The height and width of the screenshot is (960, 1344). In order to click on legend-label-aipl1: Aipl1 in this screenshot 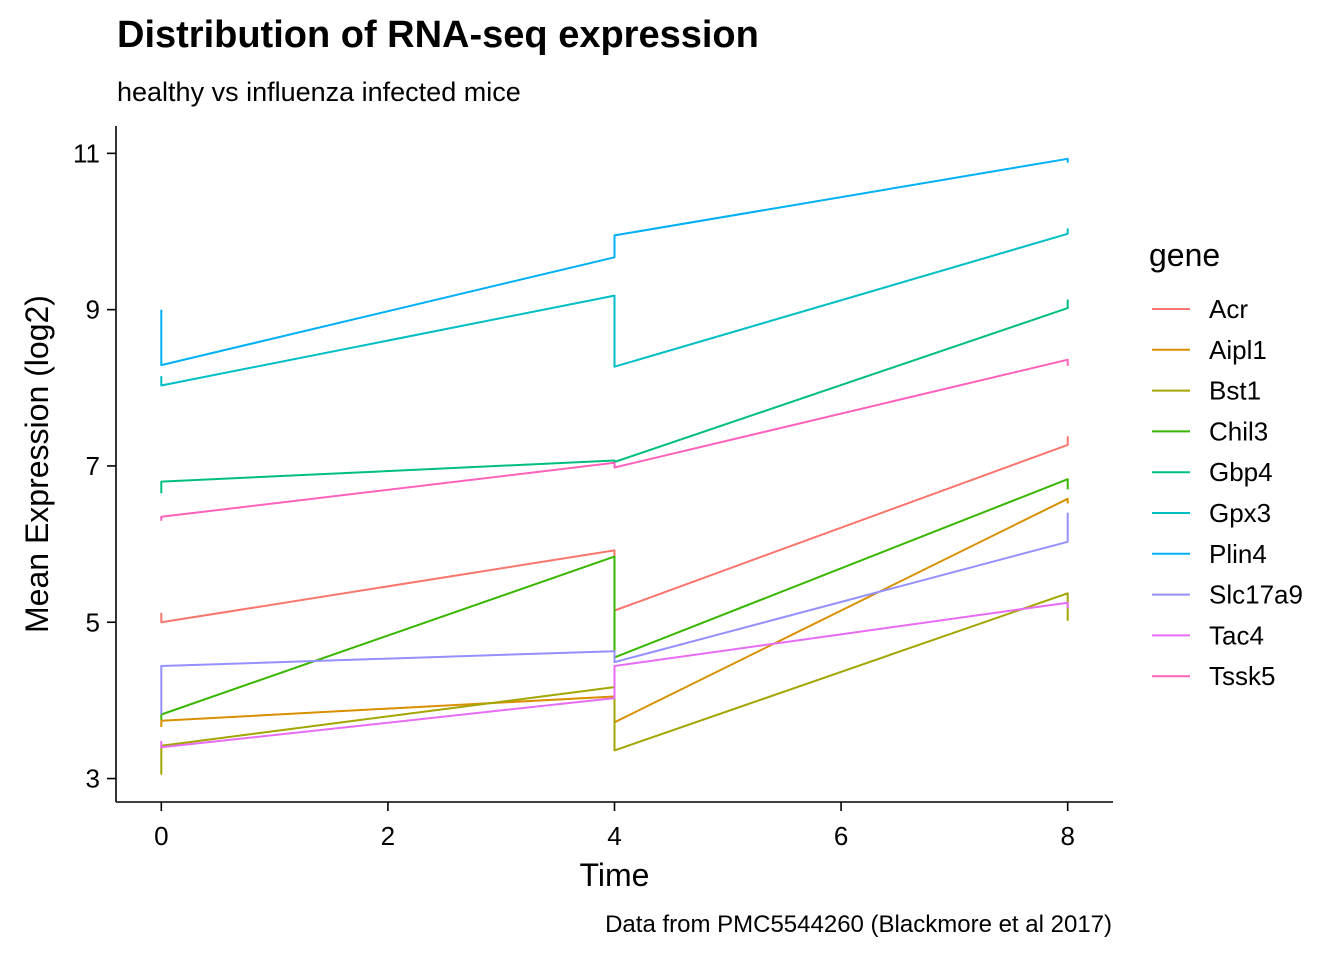, I will do `click(1238, 350)`.